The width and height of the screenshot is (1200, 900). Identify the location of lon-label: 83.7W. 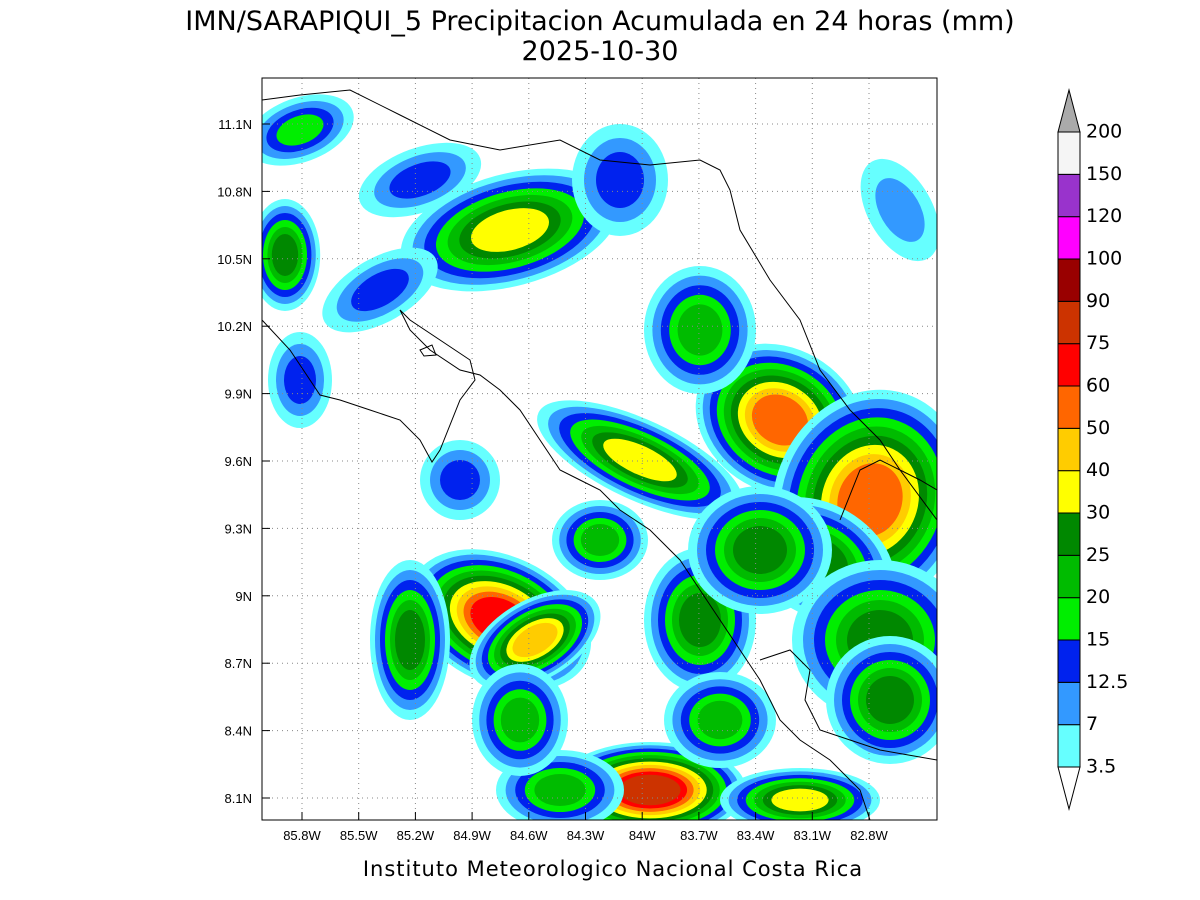
(699, 835).